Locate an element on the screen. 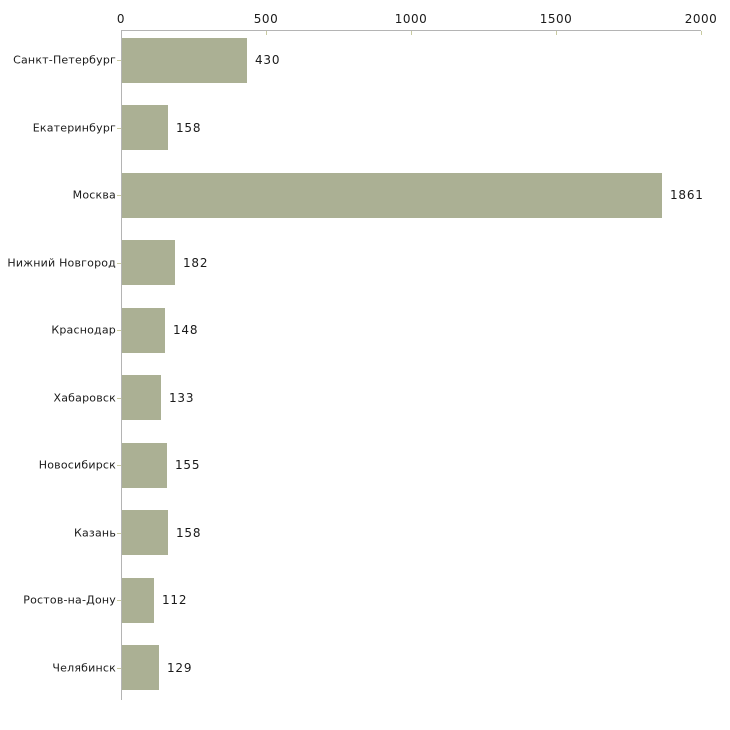  x-axis-line is located at coordinates (411, 30).